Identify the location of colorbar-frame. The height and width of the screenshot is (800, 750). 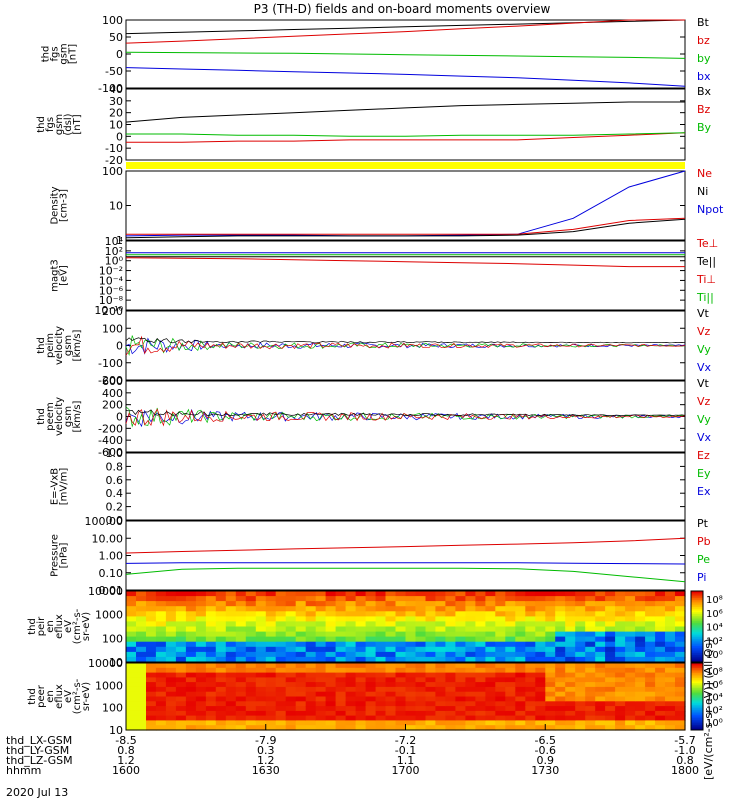
(697, 626).